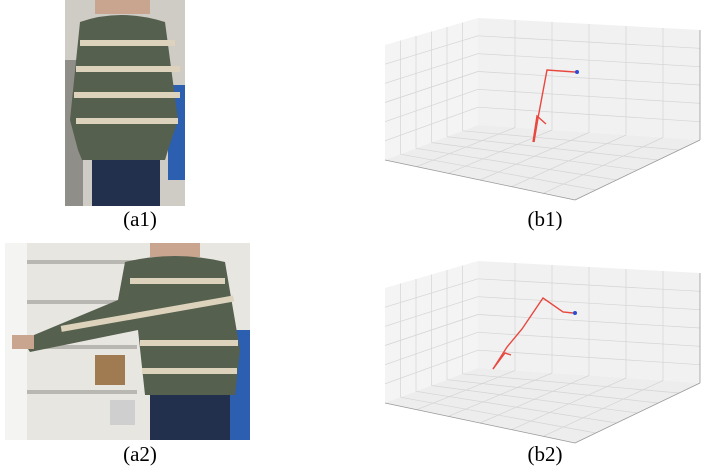 This screenshot has height=470, width=702. Describe the element at coordinates (545, 454) in the screenshot. I see `panel-caption: (b2)` at that location.